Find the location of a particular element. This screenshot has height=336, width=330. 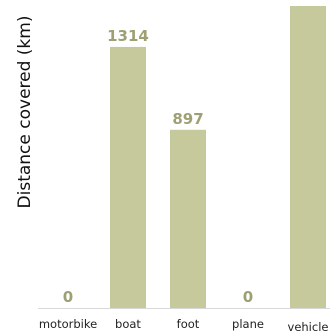

x-tick-vehicle: vehicle is located at coordinates (308, 327).